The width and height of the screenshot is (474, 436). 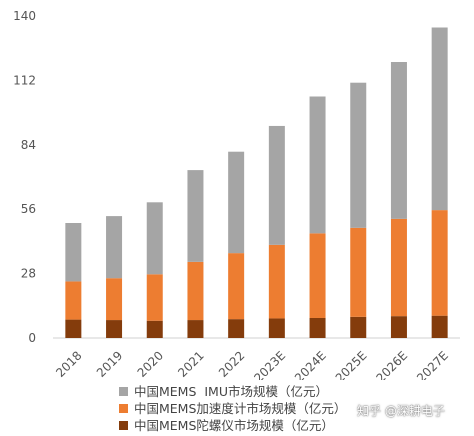 I want to click on y-tick-label: 0, so click(x=32, y=338).